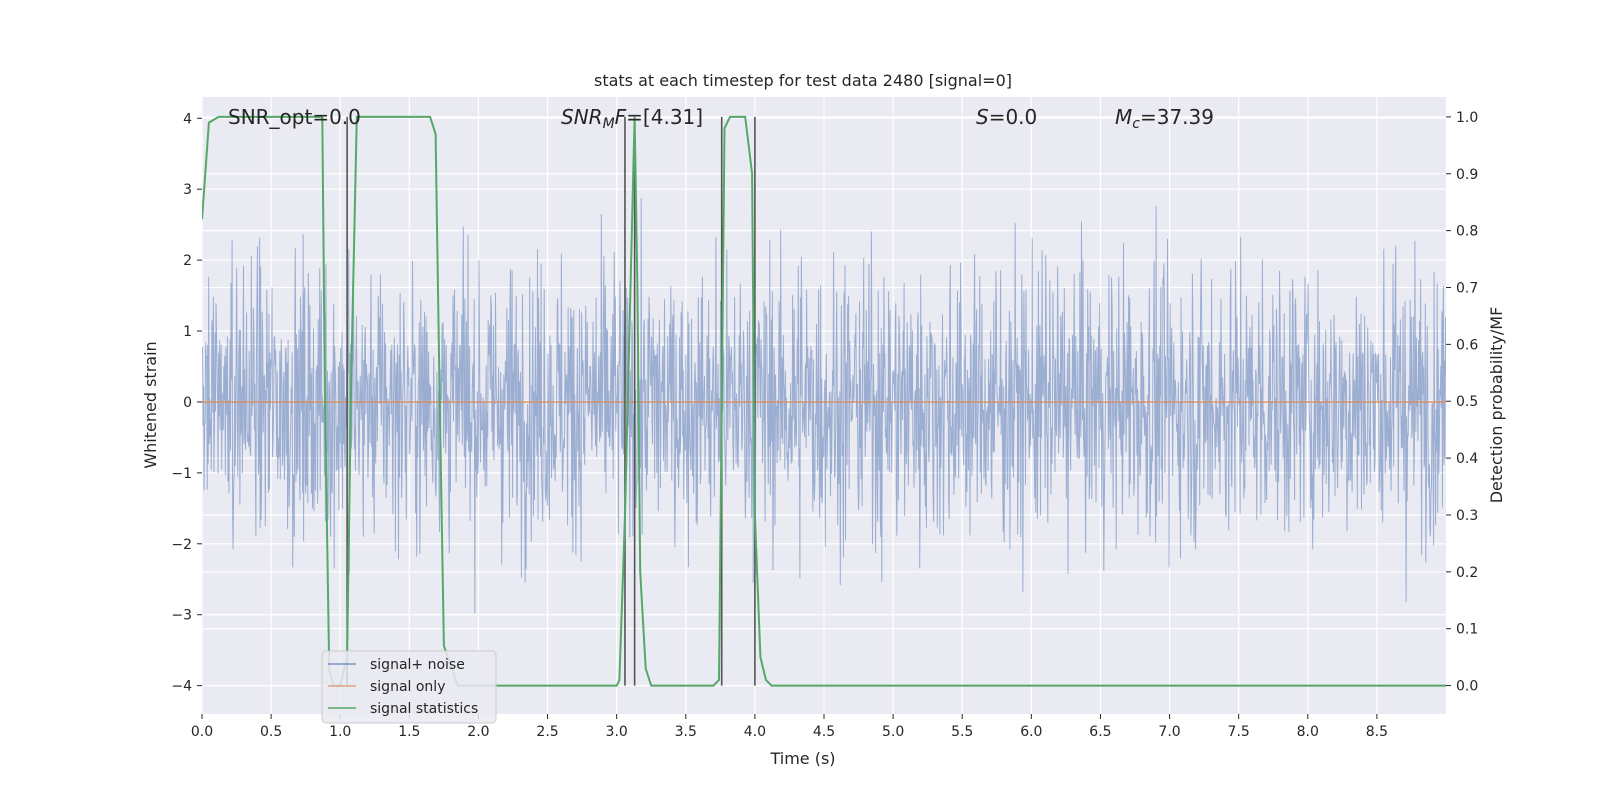  Describe the element at coordinates (181, 616) in the screenshot. I see `y-left-tick-label-7: −3` at that location.